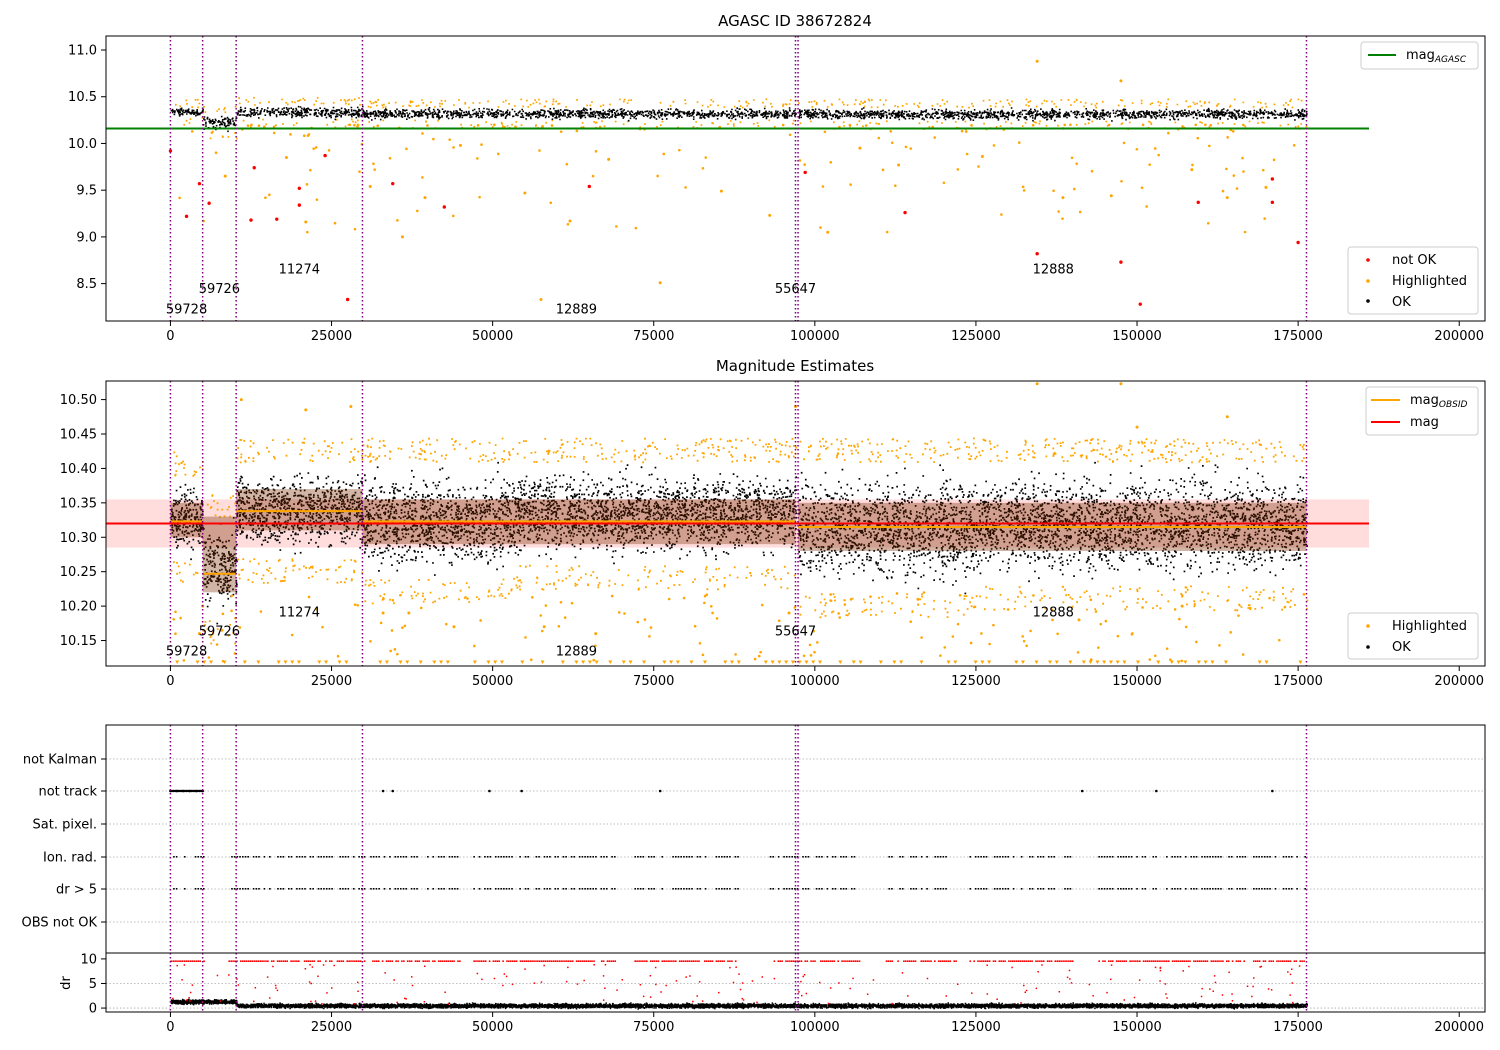 Image resolution: width=1500 pixels, height=1050 pixels. I want to click on obsid-label: 59726, so click(219, 289).